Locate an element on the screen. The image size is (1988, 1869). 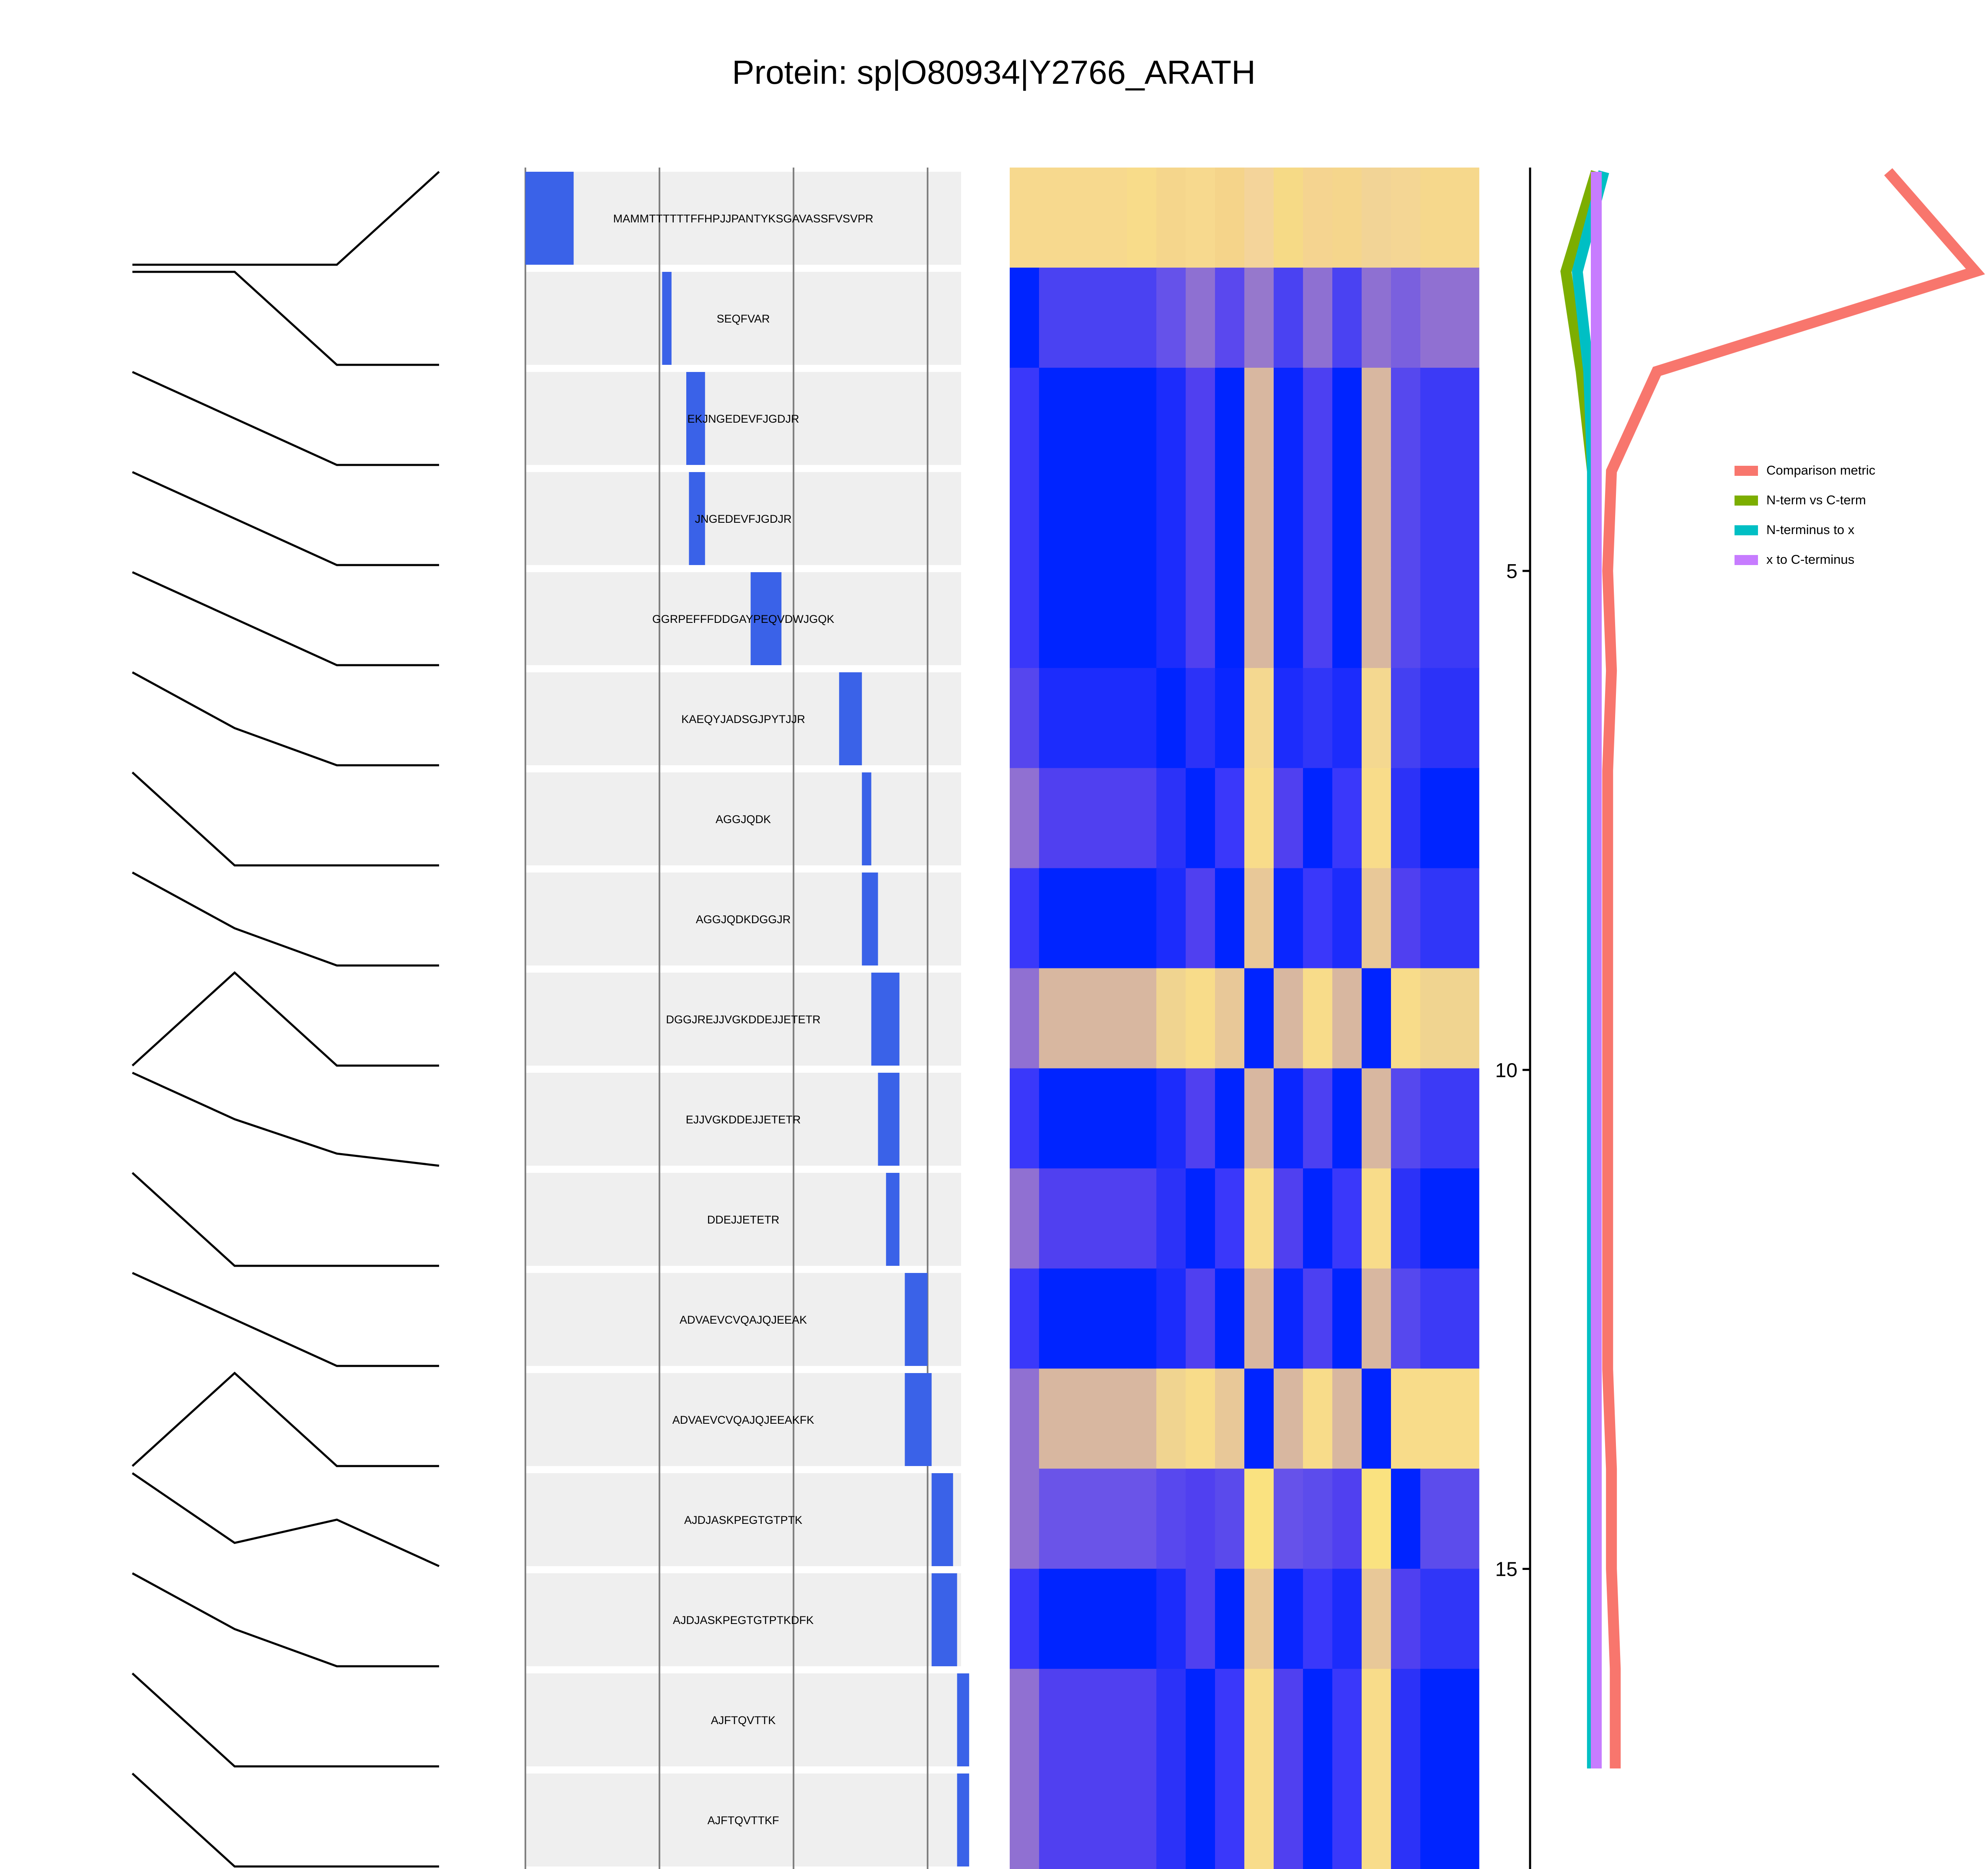
peptide-label: DGGJREJJVGKDDEJJETETR is located at coordinates (743, 1019).